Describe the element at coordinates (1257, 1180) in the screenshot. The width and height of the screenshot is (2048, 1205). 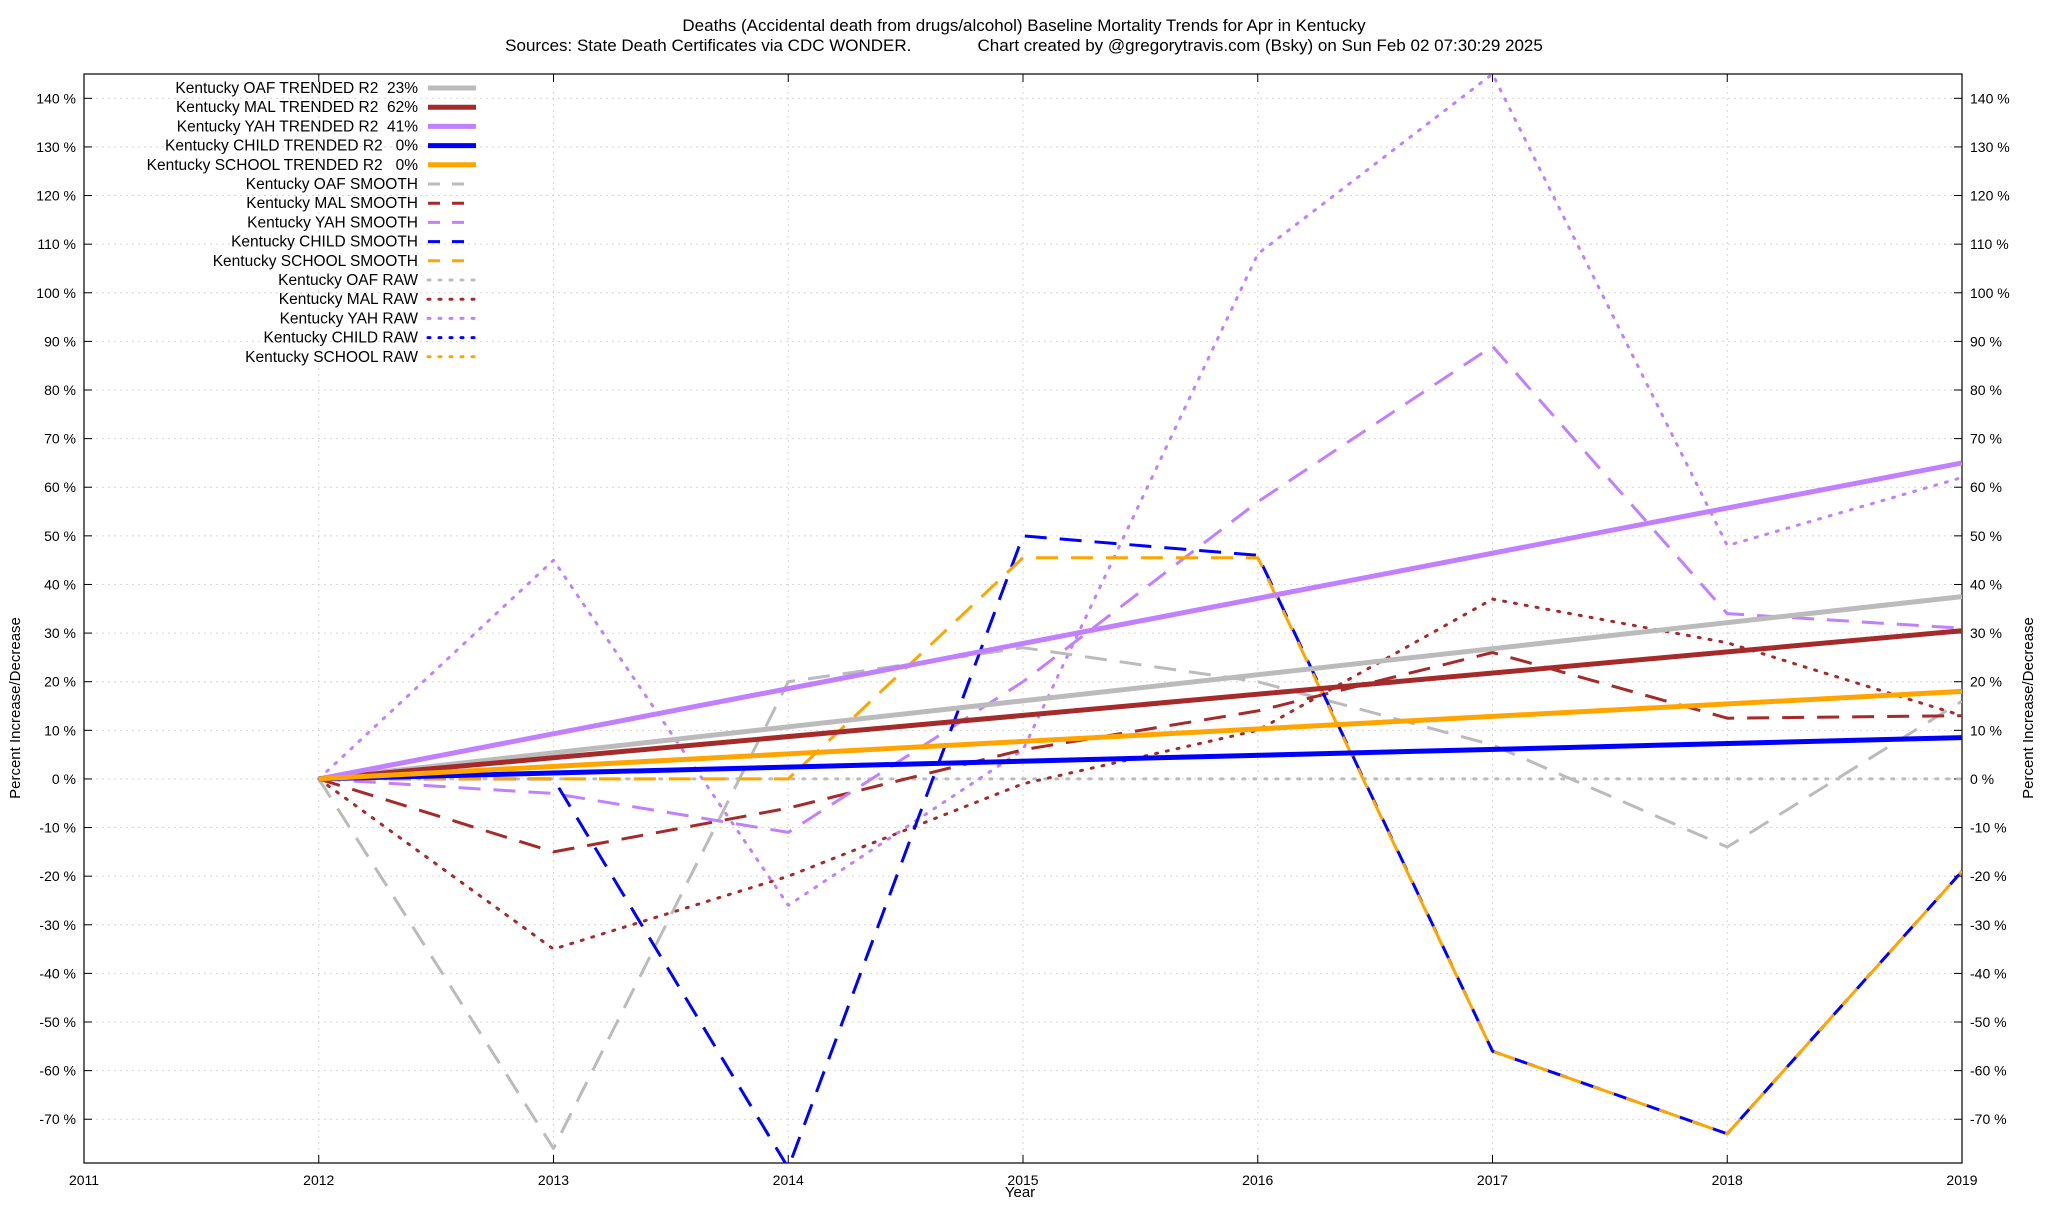
I see `x-tick-label: 2016` at that location.